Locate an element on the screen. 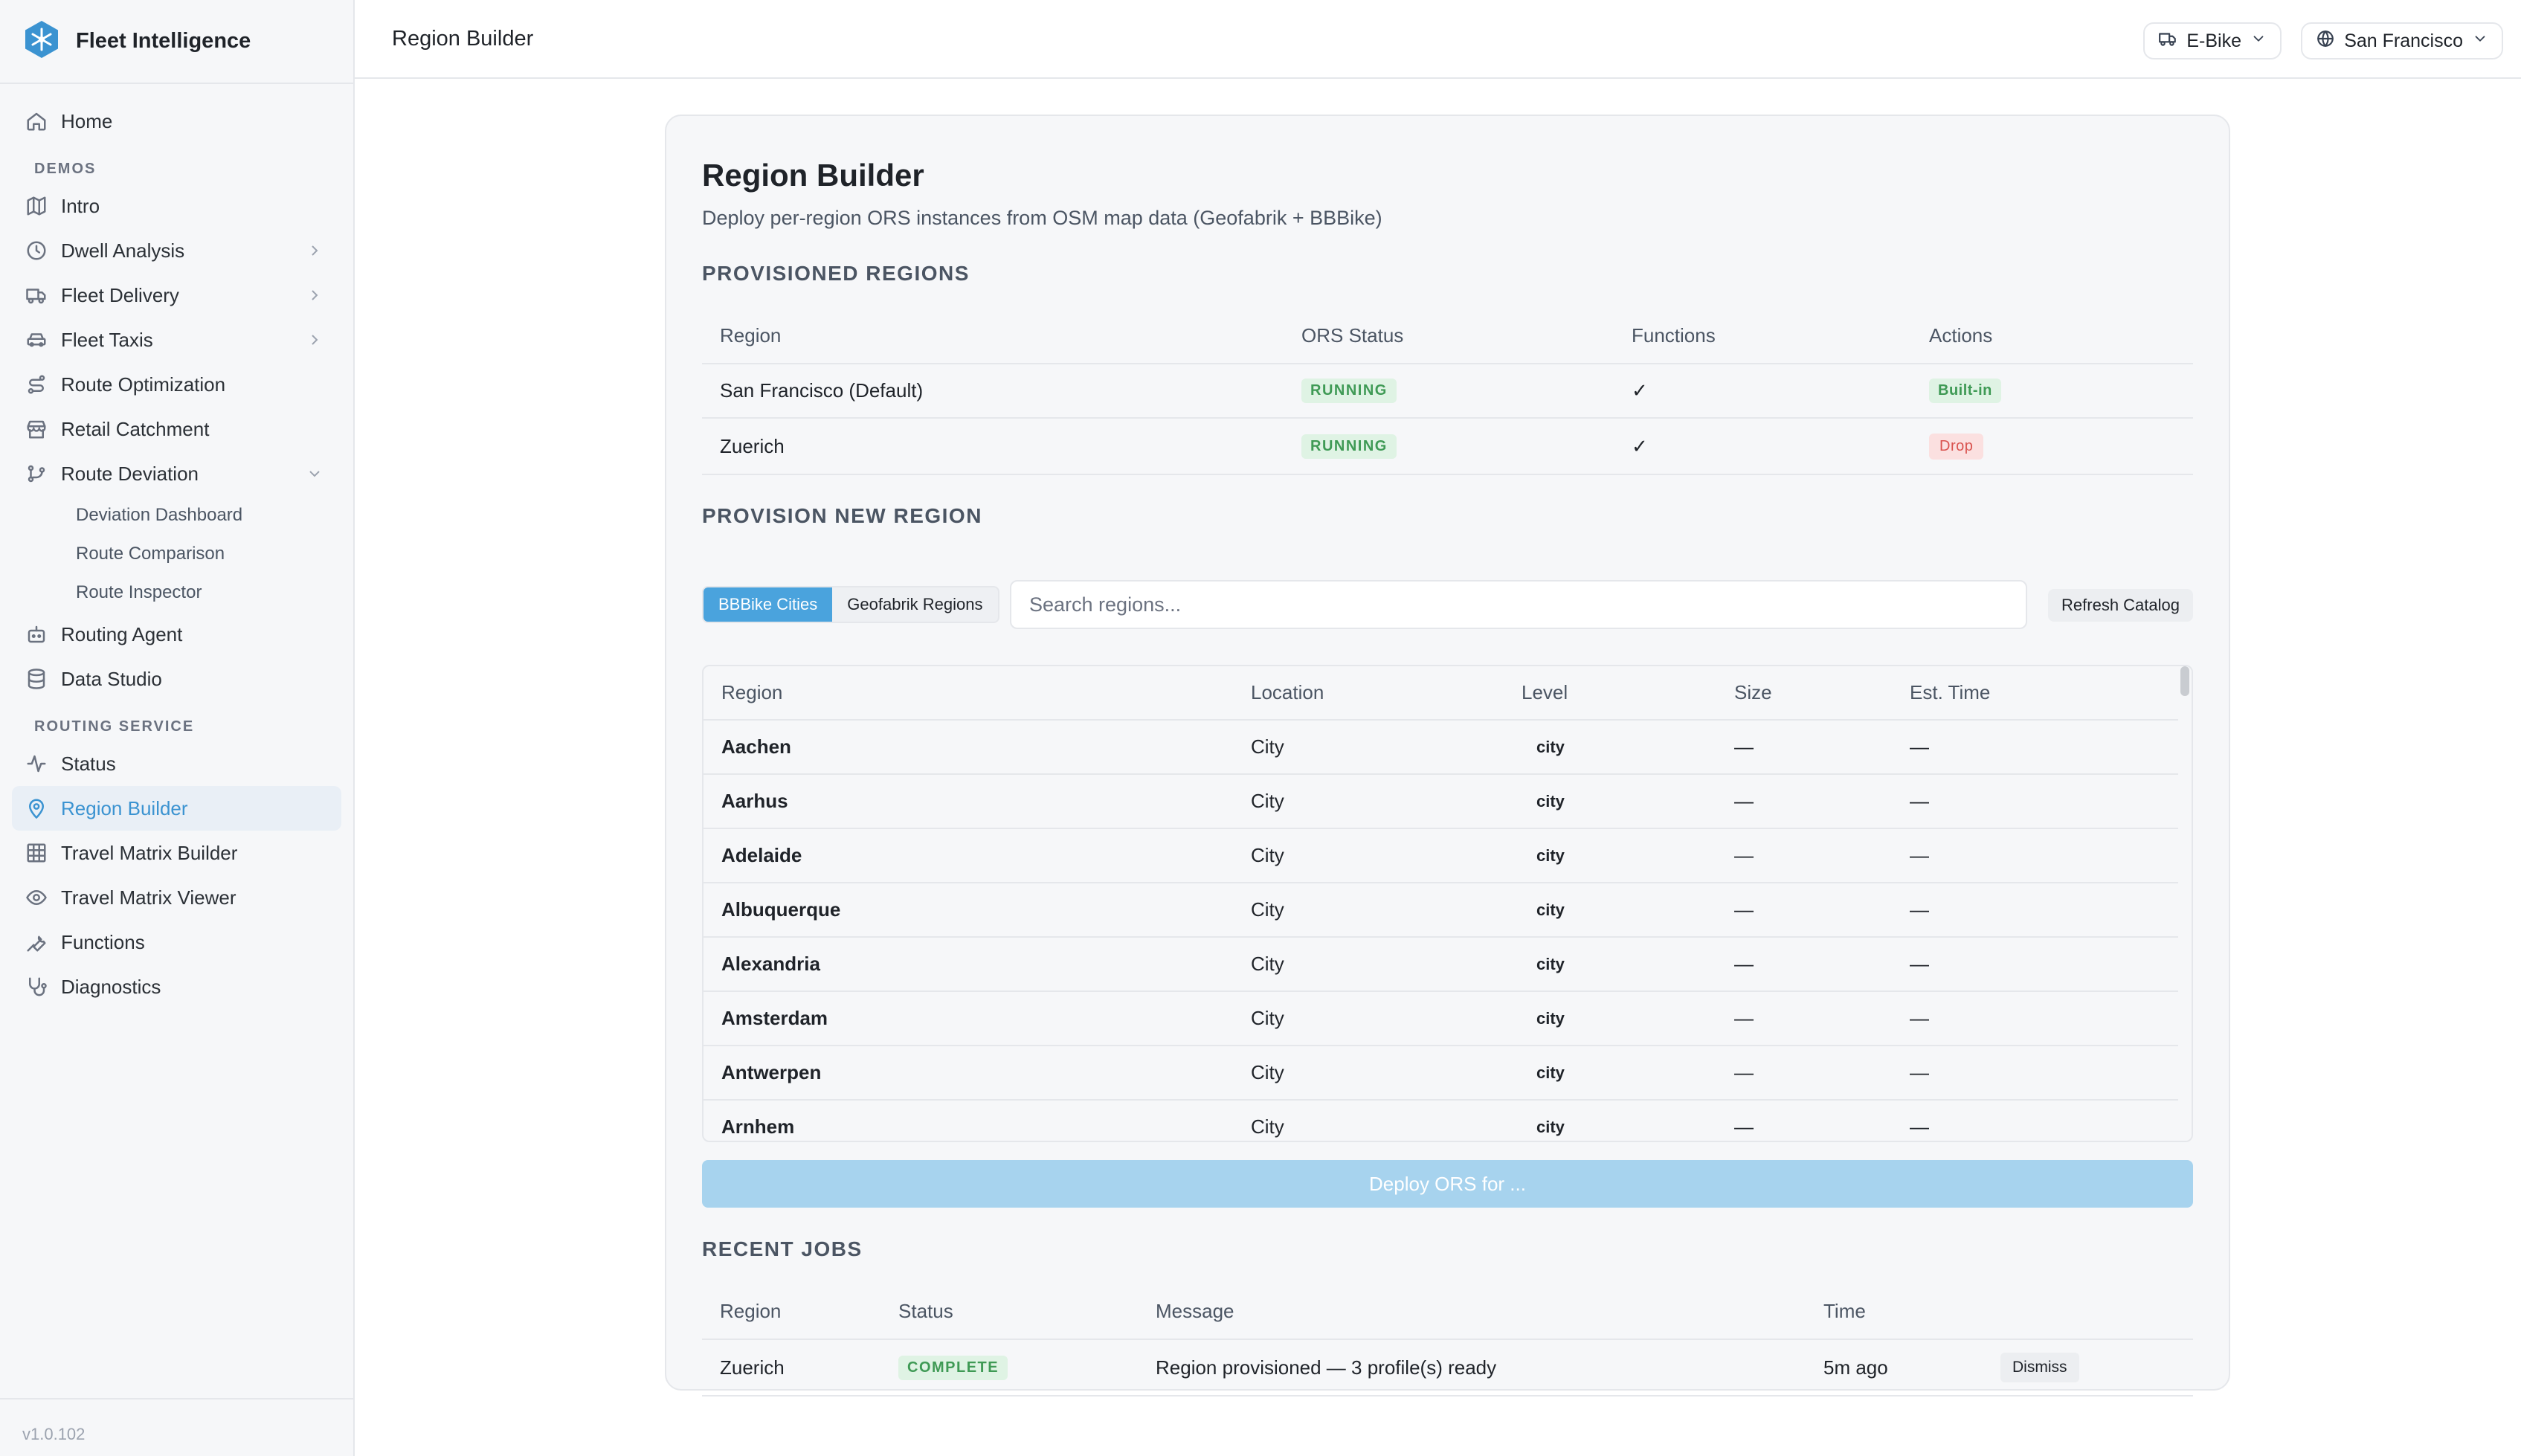  sidebar-item-functions: Functions is located at coordinates (177, 942).